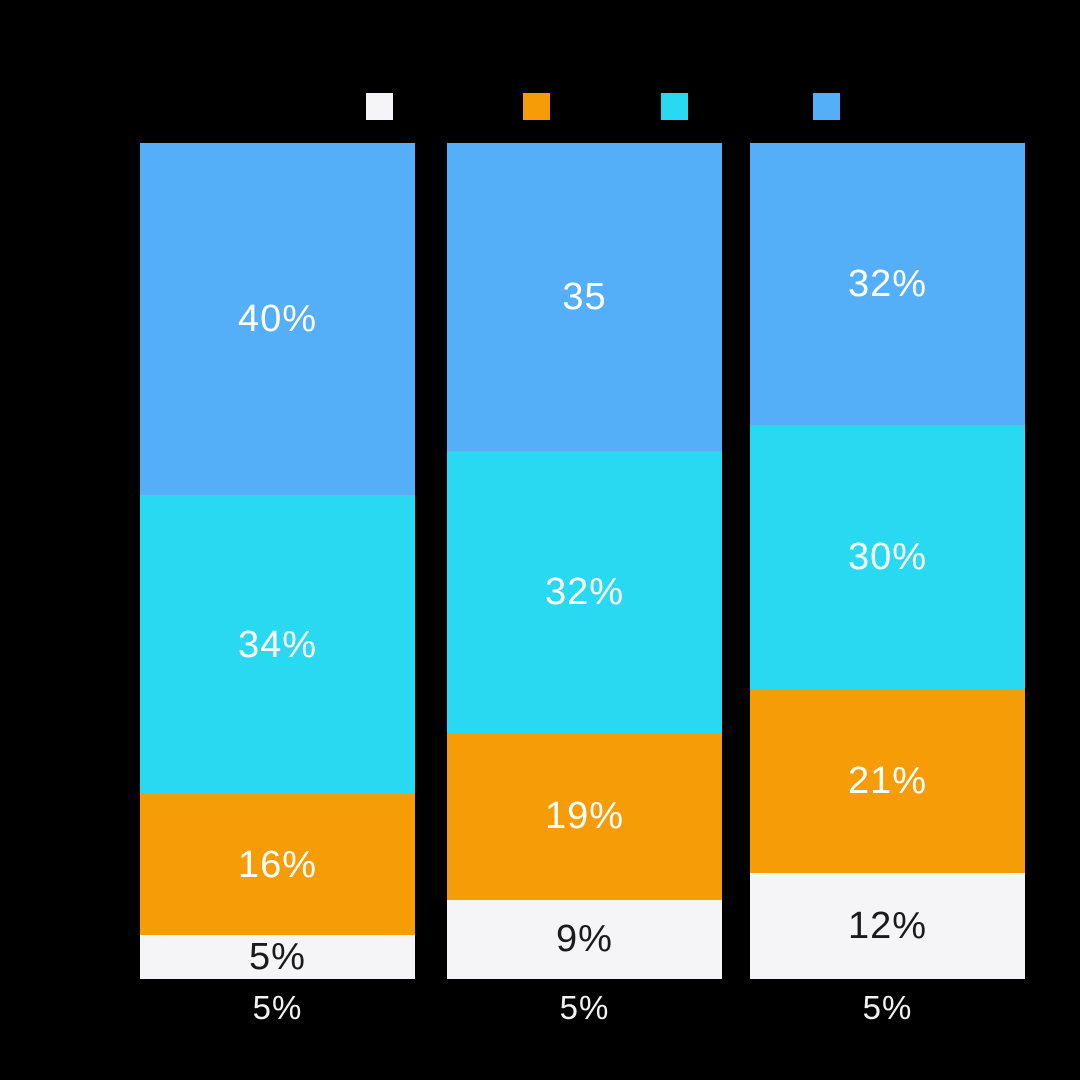 The image size is (1080, 1080). What do you see at coordinates (277, 1007) in the screenshot?
I see `x-axis-label-1: 5%` at bounding box center [277, 1007].